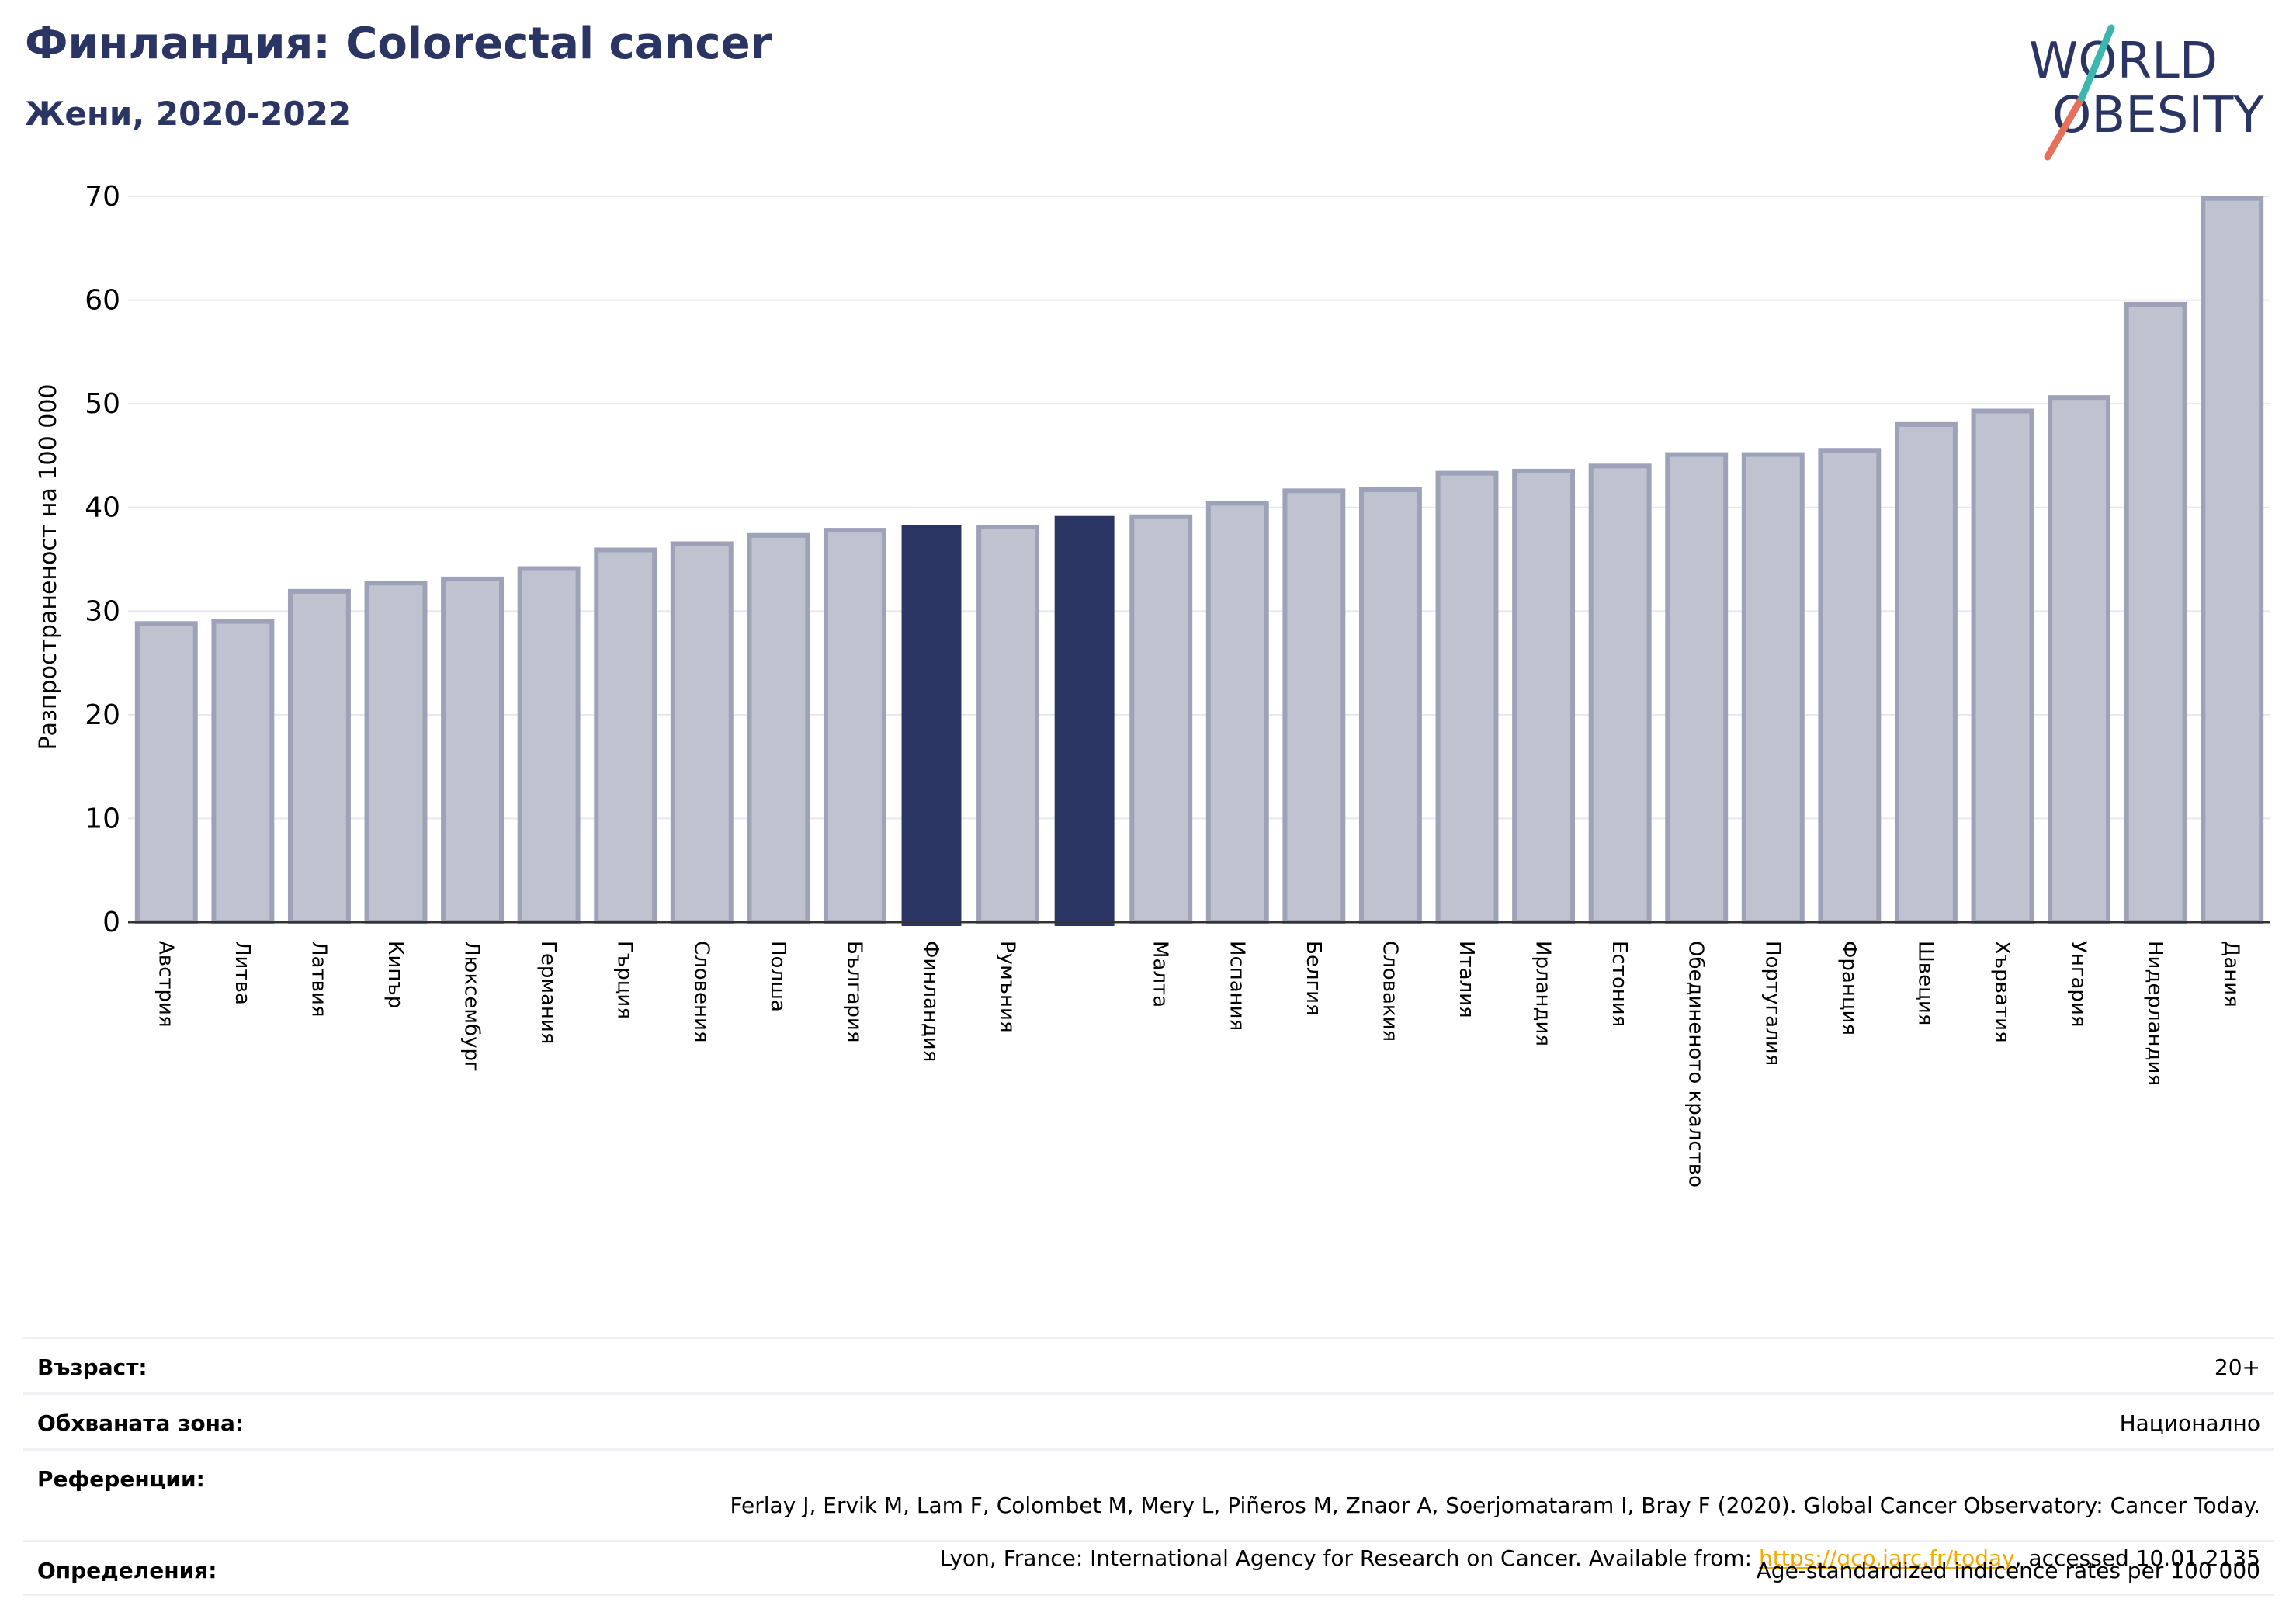  What do you see at coordinates (930, 1001) in the screenshot?
I see `x-tick-label: Финландия` at bounding box center [930, 1001].